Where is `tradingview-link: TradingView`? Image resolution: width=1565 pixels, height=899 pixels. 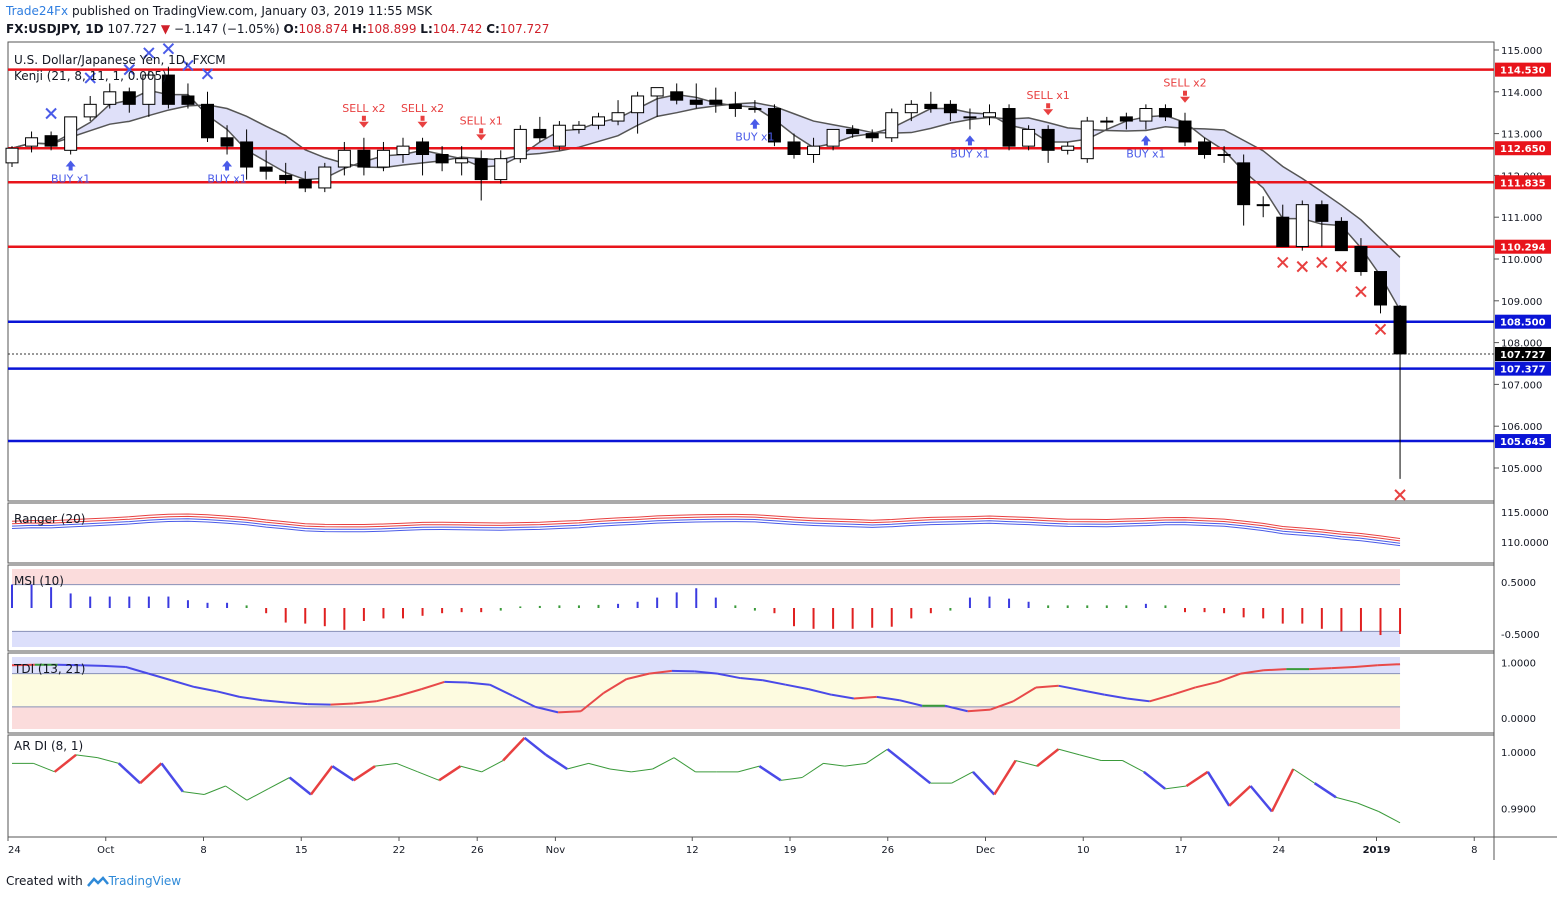
tradingview-link: TradingView is located at coordinates (145, 881).